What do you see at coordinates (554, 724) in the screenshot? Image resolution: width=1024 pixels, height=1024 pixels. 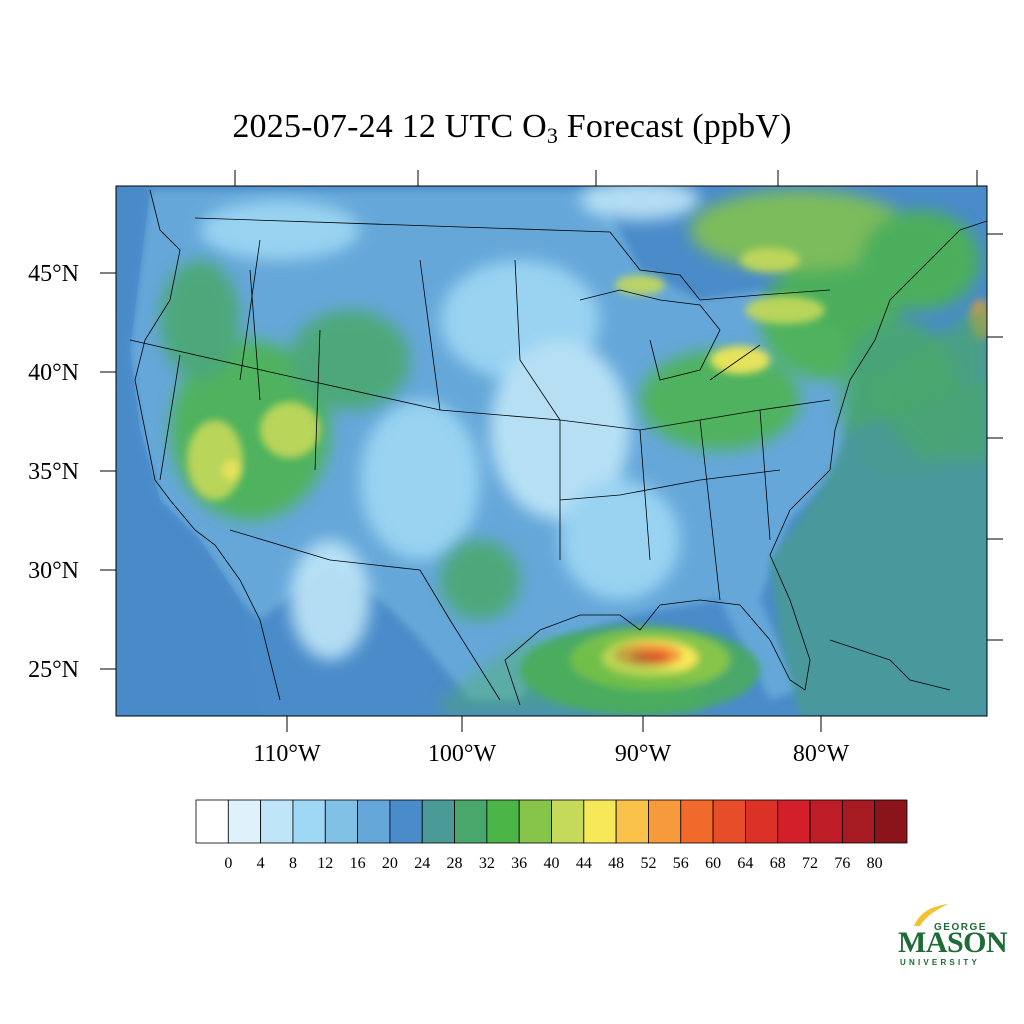 I see `bottom-ticks` at bounding box center [554, 724].